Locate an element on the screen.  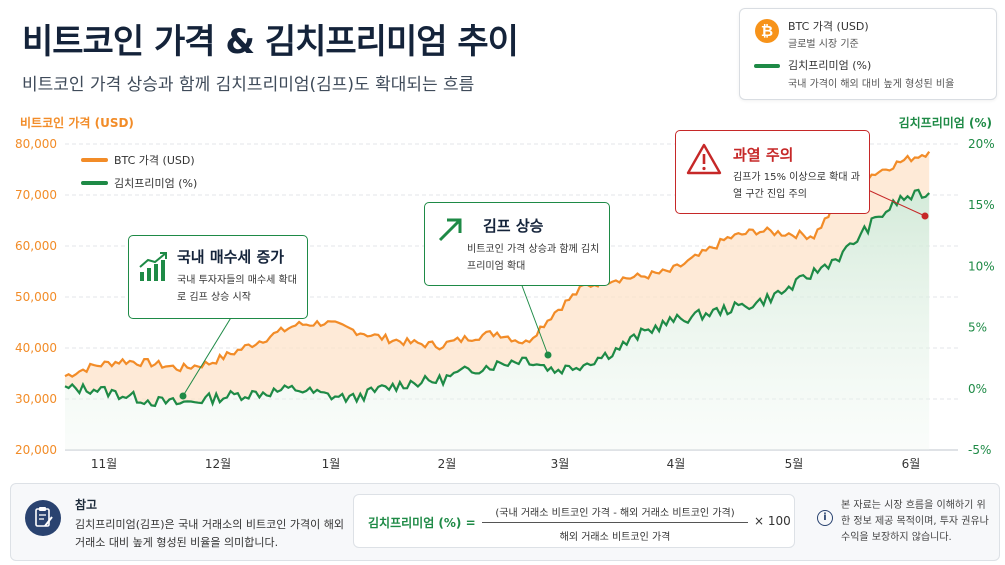
clipboard-pen-icon is located at coordinates (43, 518).